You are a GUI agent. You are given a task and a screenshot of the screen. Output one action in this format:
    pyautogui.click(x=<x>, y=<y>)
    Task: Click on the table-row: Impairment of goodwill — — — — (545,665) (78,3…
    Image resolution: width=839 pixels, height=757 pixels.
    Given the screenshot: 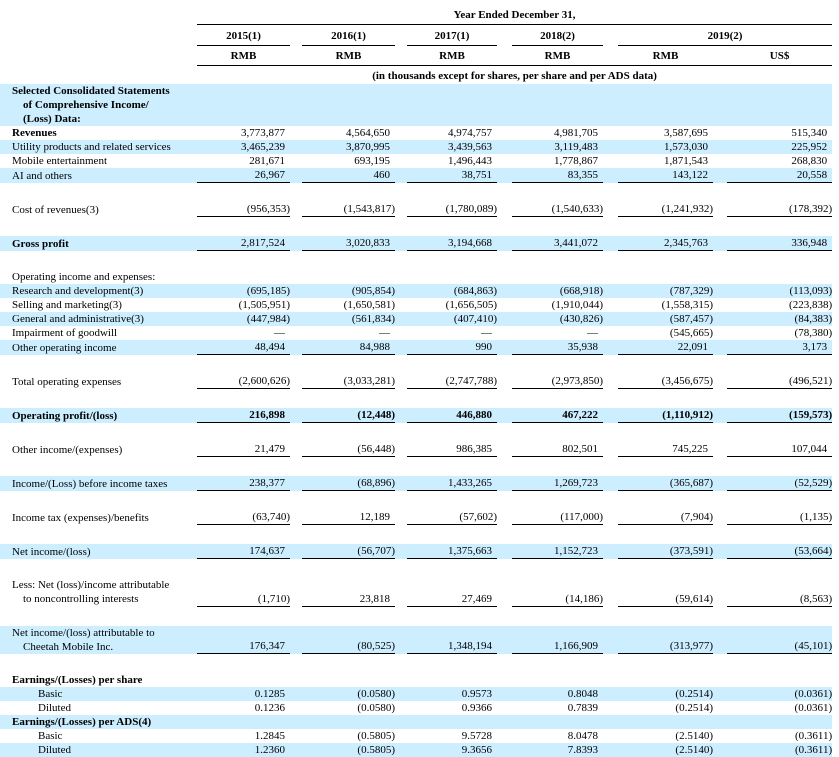 What is the action you would take?
    pyautogui.click(x=419, y=333)
    